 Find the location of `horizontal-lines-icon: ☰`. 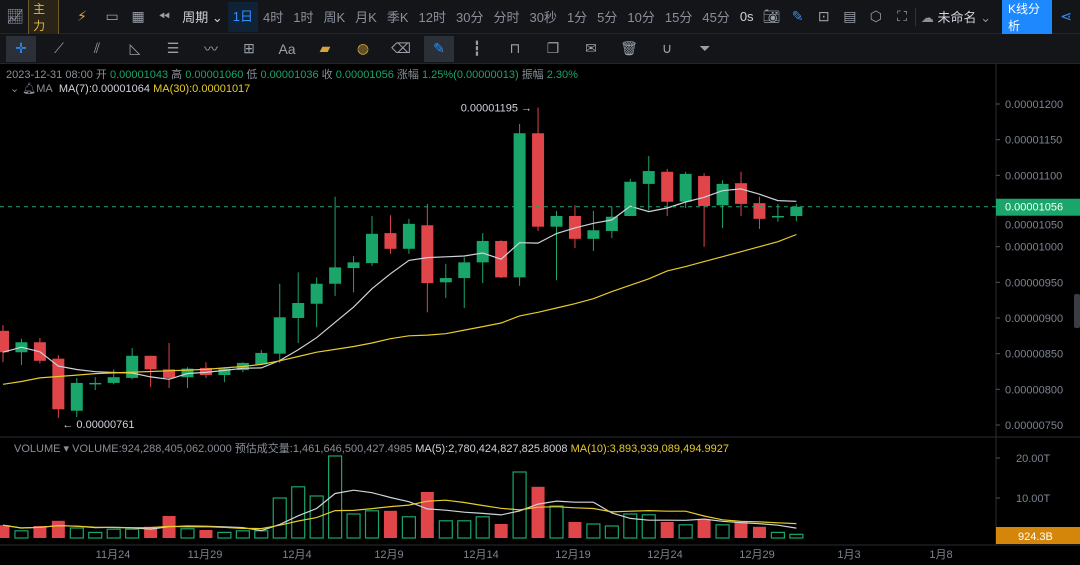

horizontal-lines-icon: ☰ is located at coordinates (173, 48).